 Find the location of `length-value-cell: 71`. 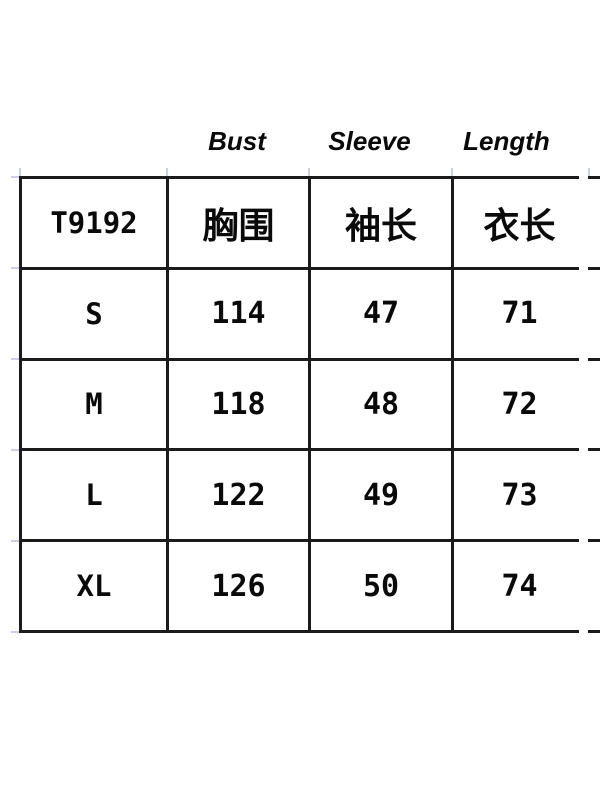

length-value-cell: 71 is located at coordinates (519, 313).